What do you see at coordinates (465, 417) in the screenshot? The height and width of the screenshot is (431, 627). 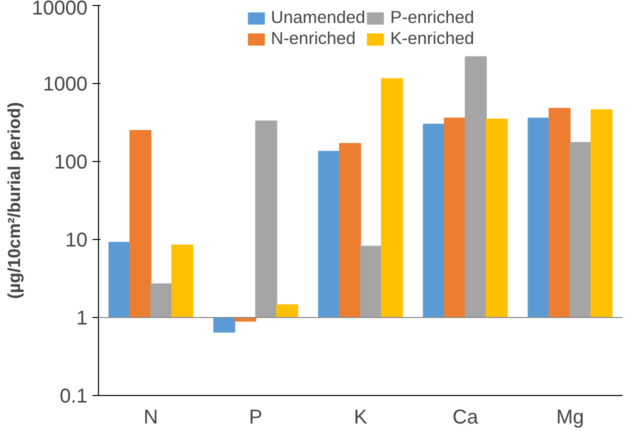 I see `x-tick-label: Ca` at bounding box center [465, 417].